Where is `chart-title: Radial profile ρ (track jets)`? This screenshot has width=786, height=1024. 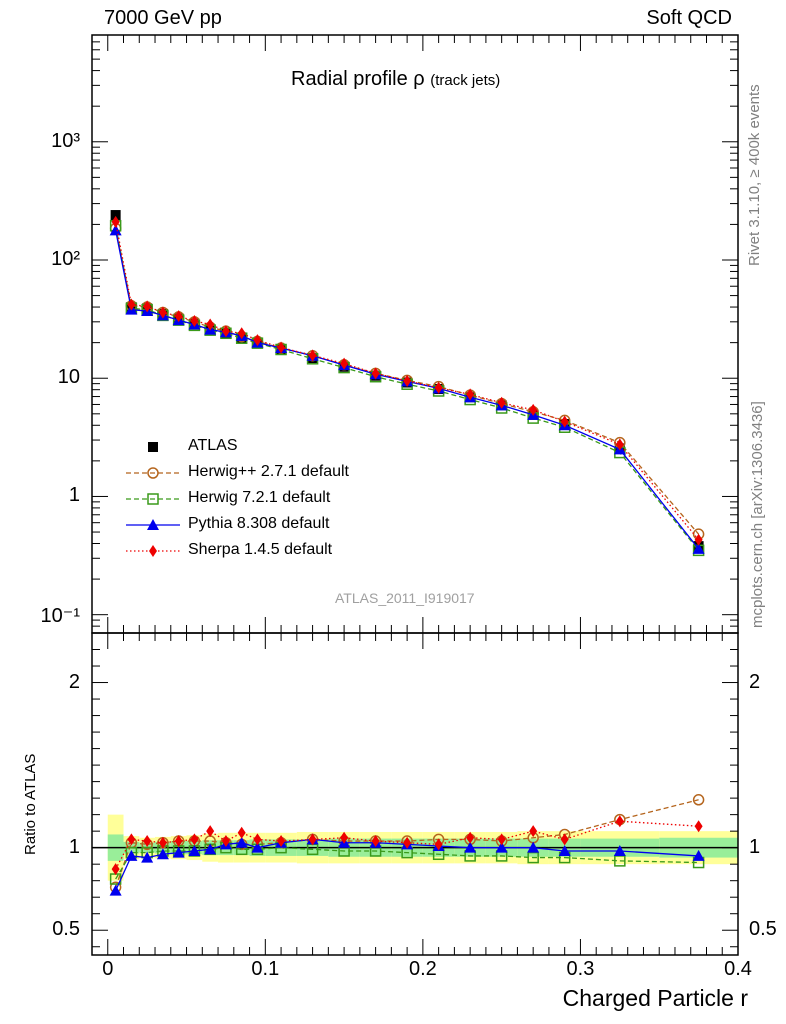
chart-title: Radial profile ρ (track jets) is located at coordinates (395, 79).